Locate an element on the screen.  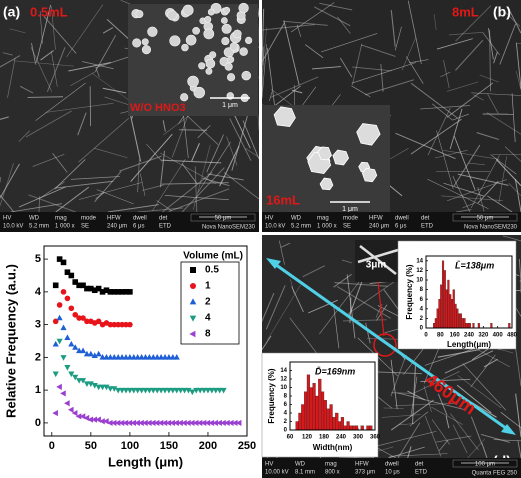
y-tick-label: 1 is located at coordinates (38, 390).